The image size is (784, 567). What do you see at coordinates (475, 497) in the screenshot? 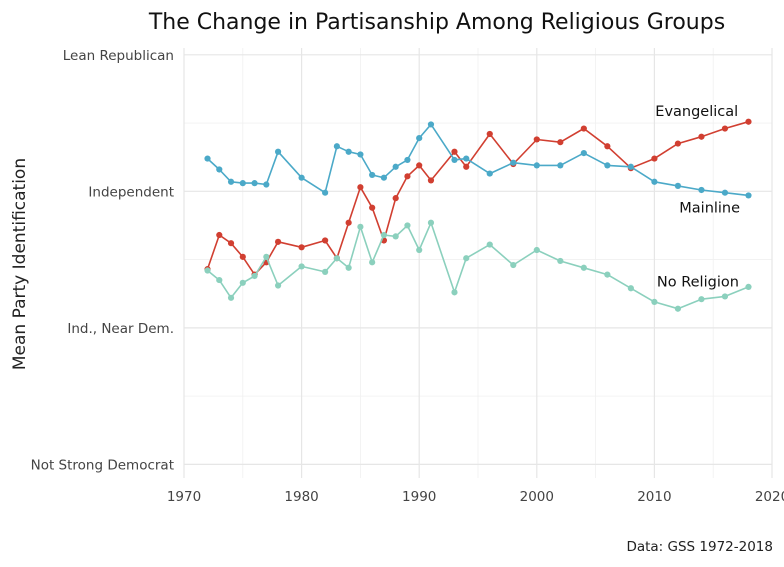
I see `x-axis-ticks: 1970 1980 1990 2000 2010 2020` at bounding box center [475, 497].